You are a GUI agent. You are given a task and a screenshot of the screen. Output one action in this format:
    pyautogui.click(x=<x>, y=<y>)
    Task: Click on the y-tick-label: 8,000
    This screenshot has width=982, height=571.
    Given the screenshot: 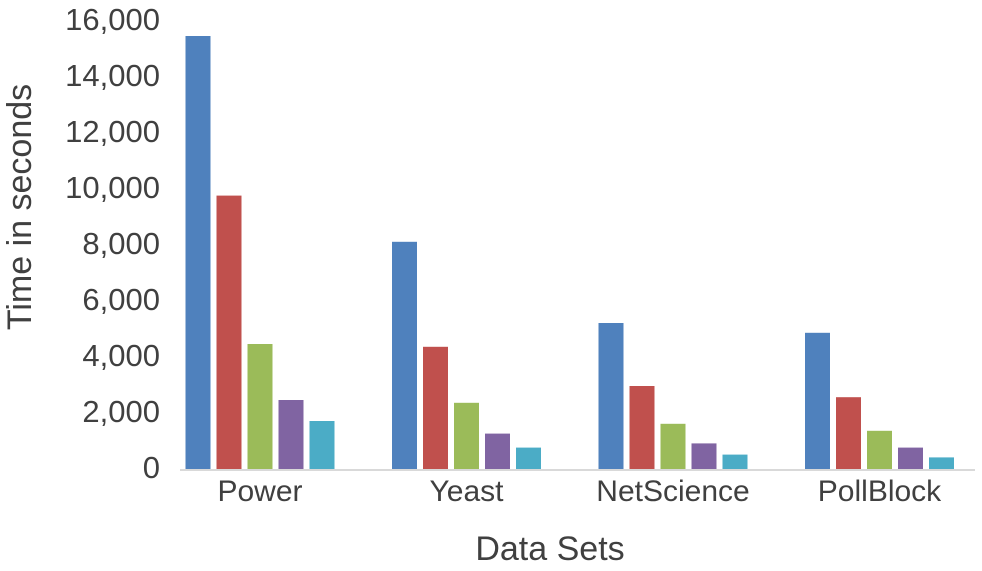 What is the action you would take?
    pyautogui.click(x=121, y=243)
    